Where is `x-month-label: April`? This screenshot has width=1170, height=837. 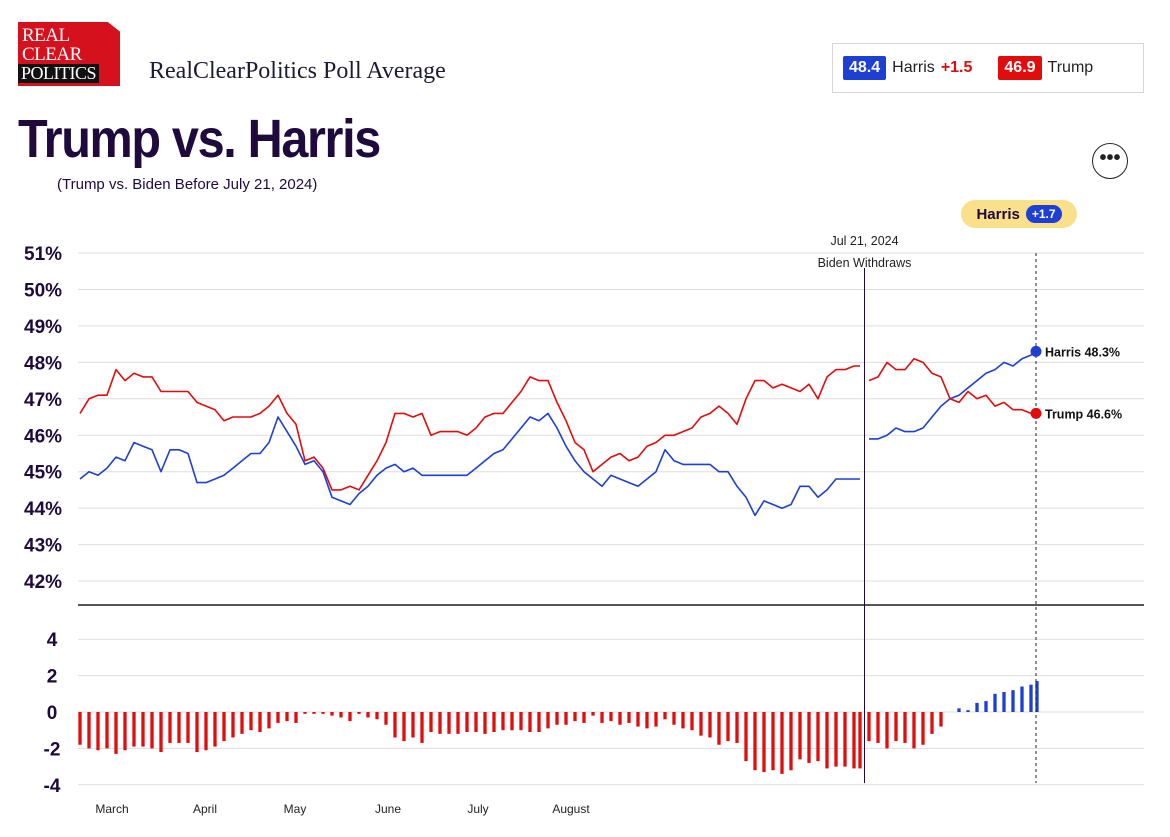
x-month-label: April is located at coordinates (205, 809).